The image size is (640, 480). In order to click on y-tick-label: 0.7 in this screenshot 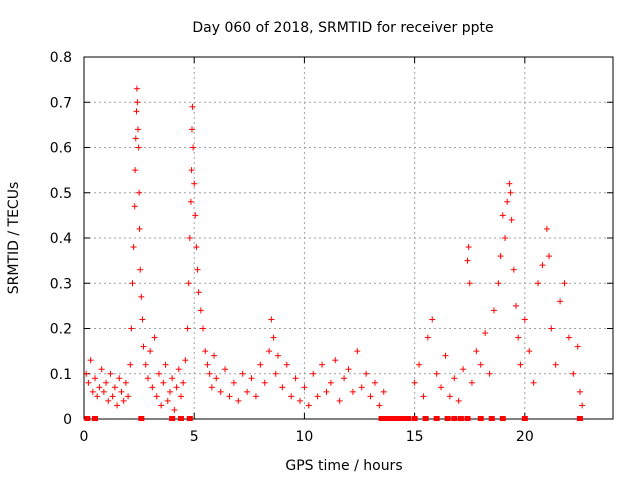, I will do `click(61, 103)`.